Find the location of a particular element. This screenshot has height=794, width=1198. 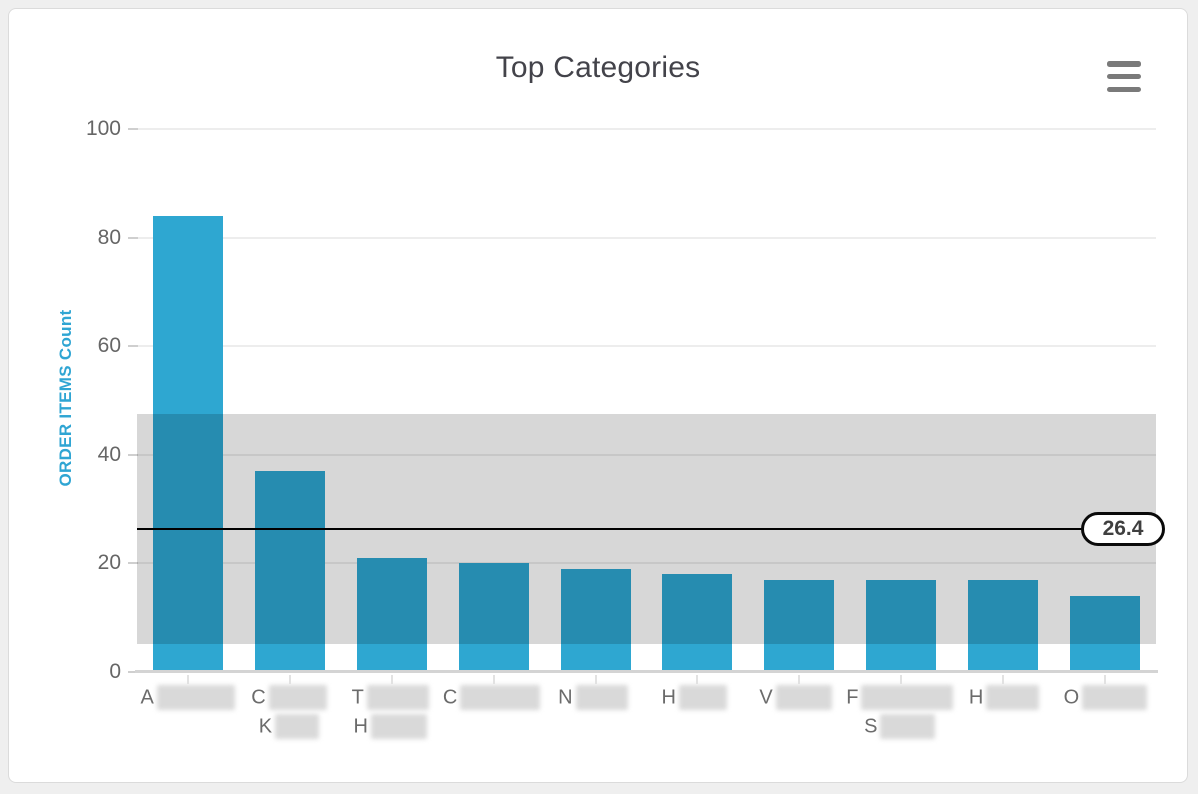

category-label-line: T is located at coordinates (390, 697).